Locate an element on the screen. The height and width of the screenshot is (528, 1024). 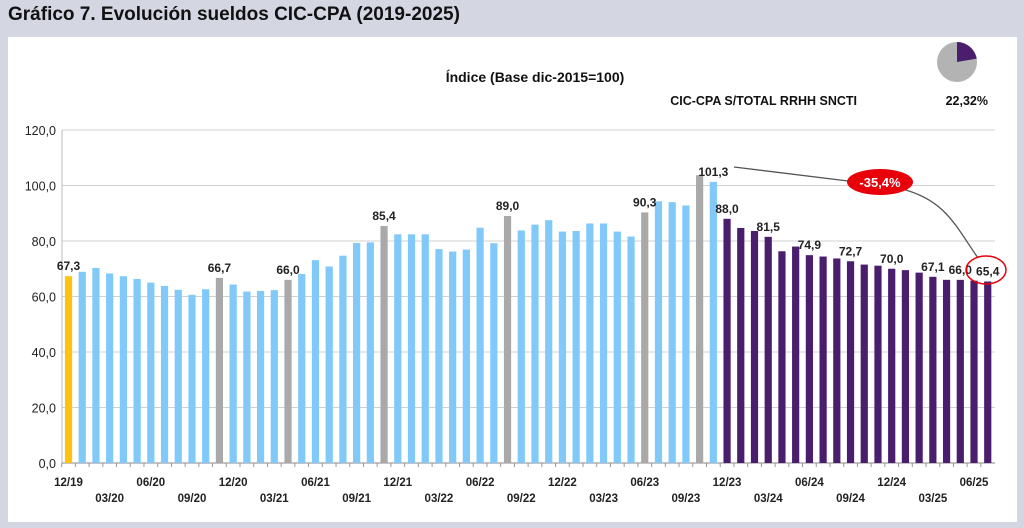
bar-06/23 is located at coordinates (645, 337).